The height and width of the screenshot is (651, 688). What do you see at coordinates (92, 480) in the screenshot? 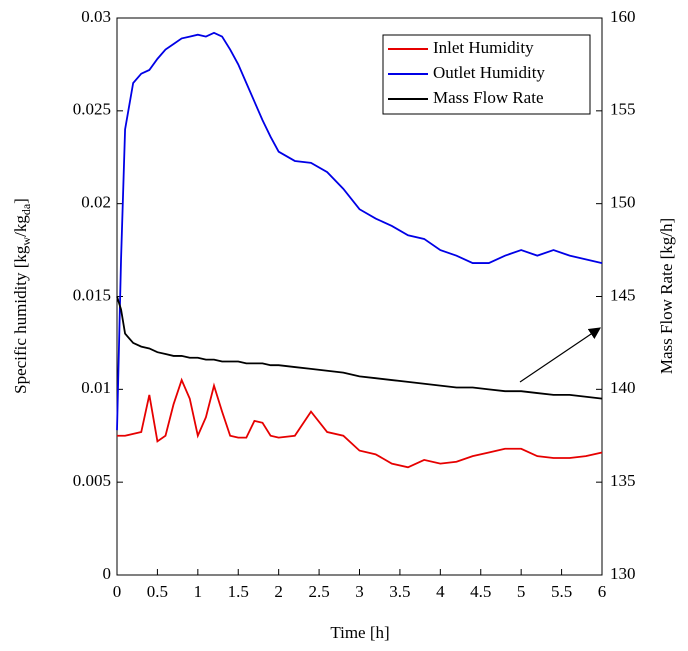
I see `y-tick-label: 0.005` at bounding box center [92, 480].